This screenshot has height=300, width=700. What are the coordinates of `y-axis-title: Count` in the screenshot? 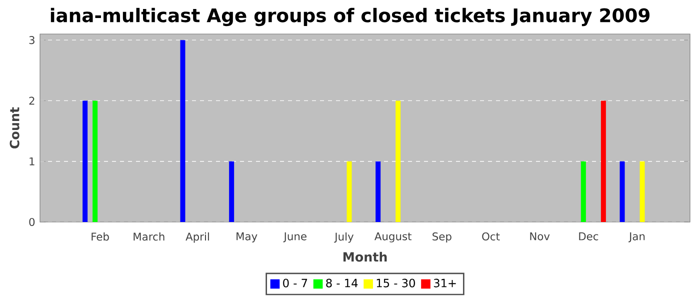 It's located at (15, 127).